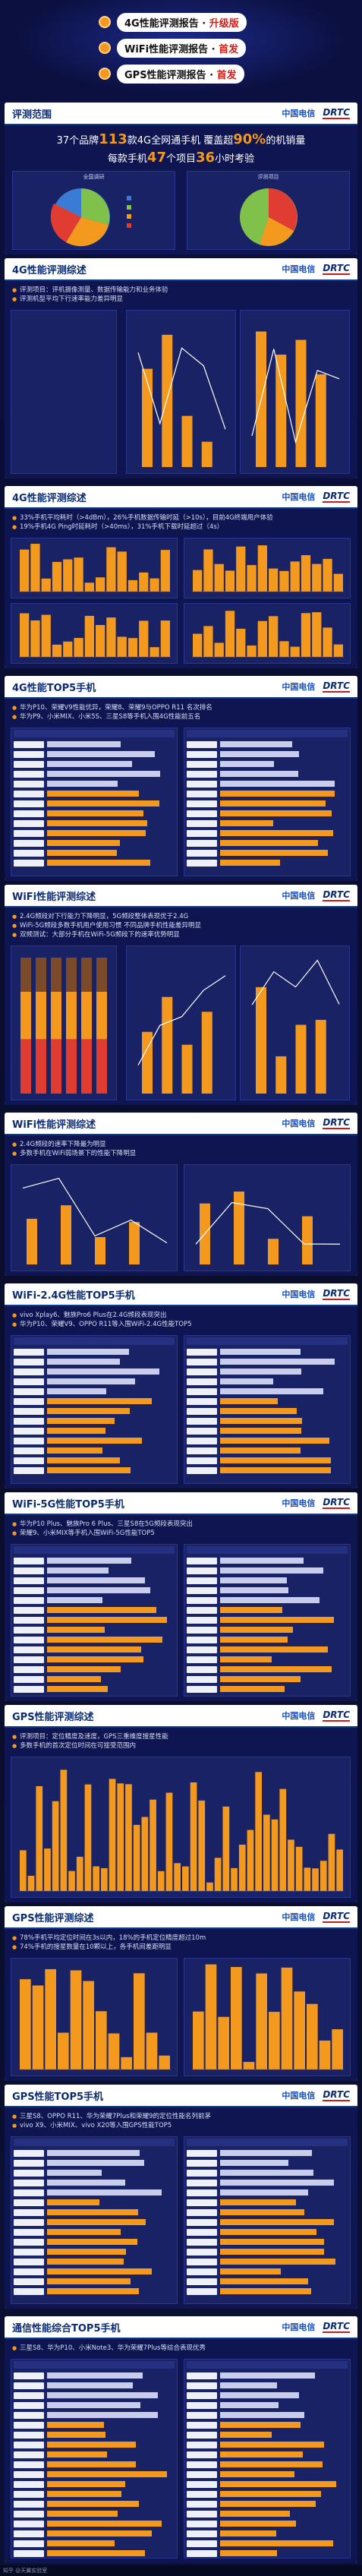 This screenshot has width=362, height=2576. Describe the element at coordinates (68, 1504) in the screenshot. I see `section-title: WiFi-5G性能TOP5手机` at that location.